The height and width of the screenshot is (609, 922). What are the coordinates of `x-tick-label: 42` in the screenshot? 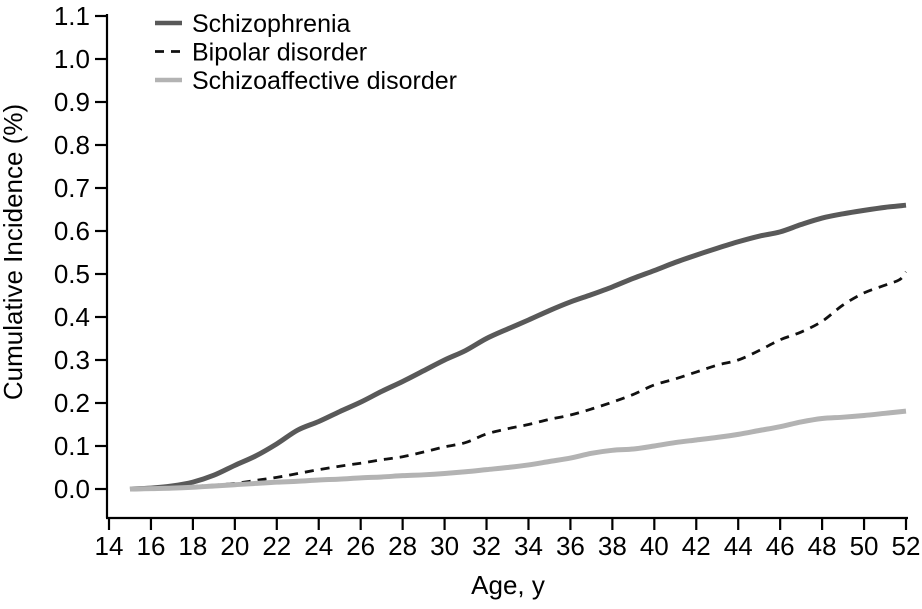 It's located at (696, 546).